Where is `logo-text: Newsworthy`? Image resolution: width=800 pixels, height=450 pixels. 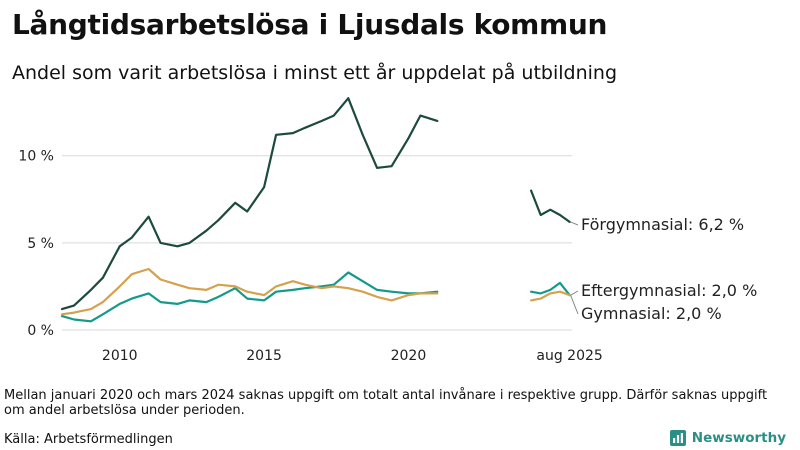
logo-text: Newsworthy is located at coordinates (738, 438).